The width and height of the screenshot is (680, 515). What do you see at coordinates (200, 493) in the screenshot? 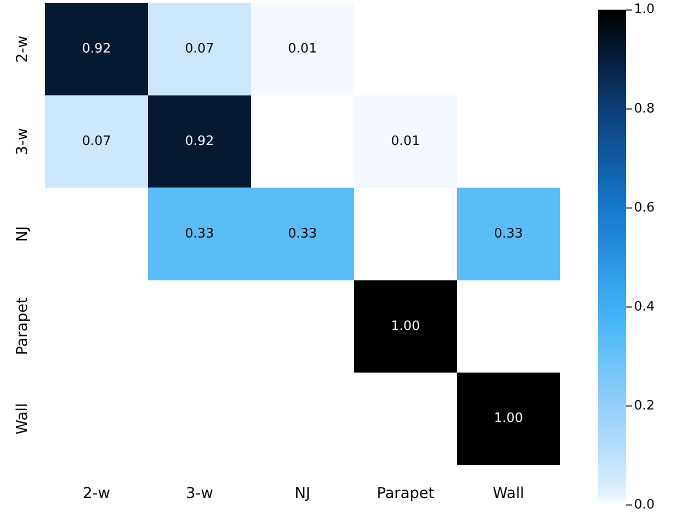
I see `x-tick-label: 3-w` at bounding box center [200, 493].